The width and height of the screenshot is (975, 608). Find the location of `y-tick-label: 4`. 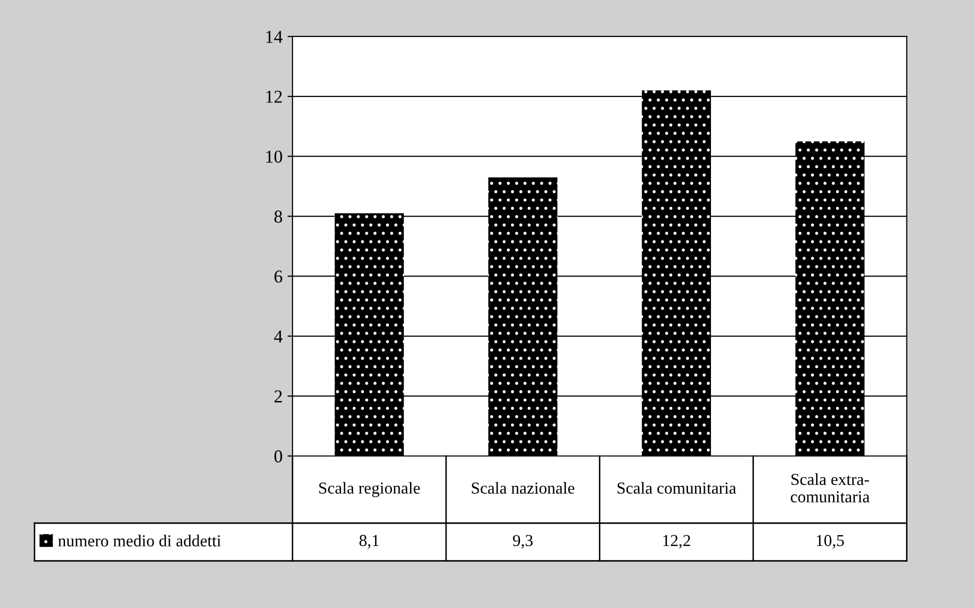

y-tick-label: 4 is located at coordinates (278, 336).